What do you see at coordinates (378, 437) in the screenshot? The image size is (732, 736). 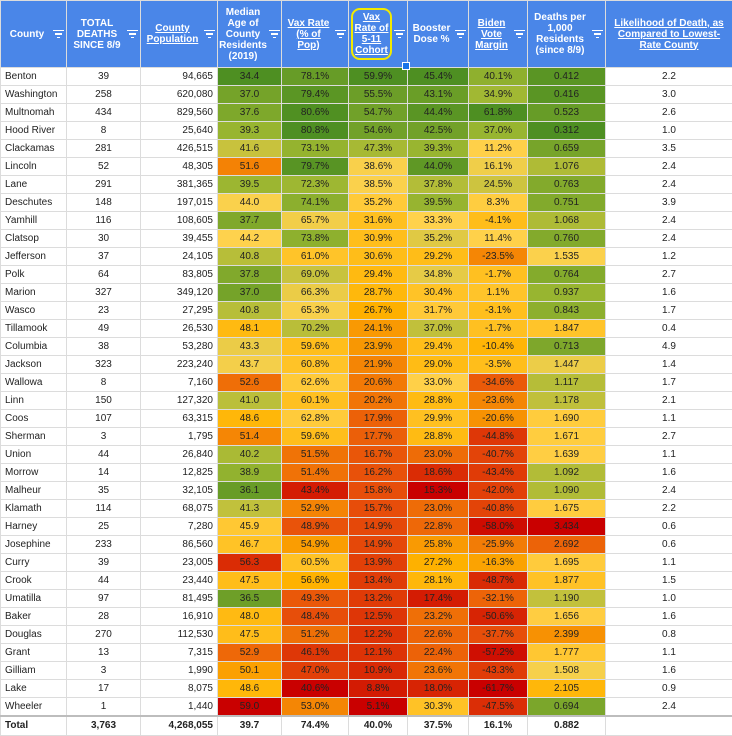 I see `cell-vax-rate-5-11: 17.7%` at bounding box center [378, 437].